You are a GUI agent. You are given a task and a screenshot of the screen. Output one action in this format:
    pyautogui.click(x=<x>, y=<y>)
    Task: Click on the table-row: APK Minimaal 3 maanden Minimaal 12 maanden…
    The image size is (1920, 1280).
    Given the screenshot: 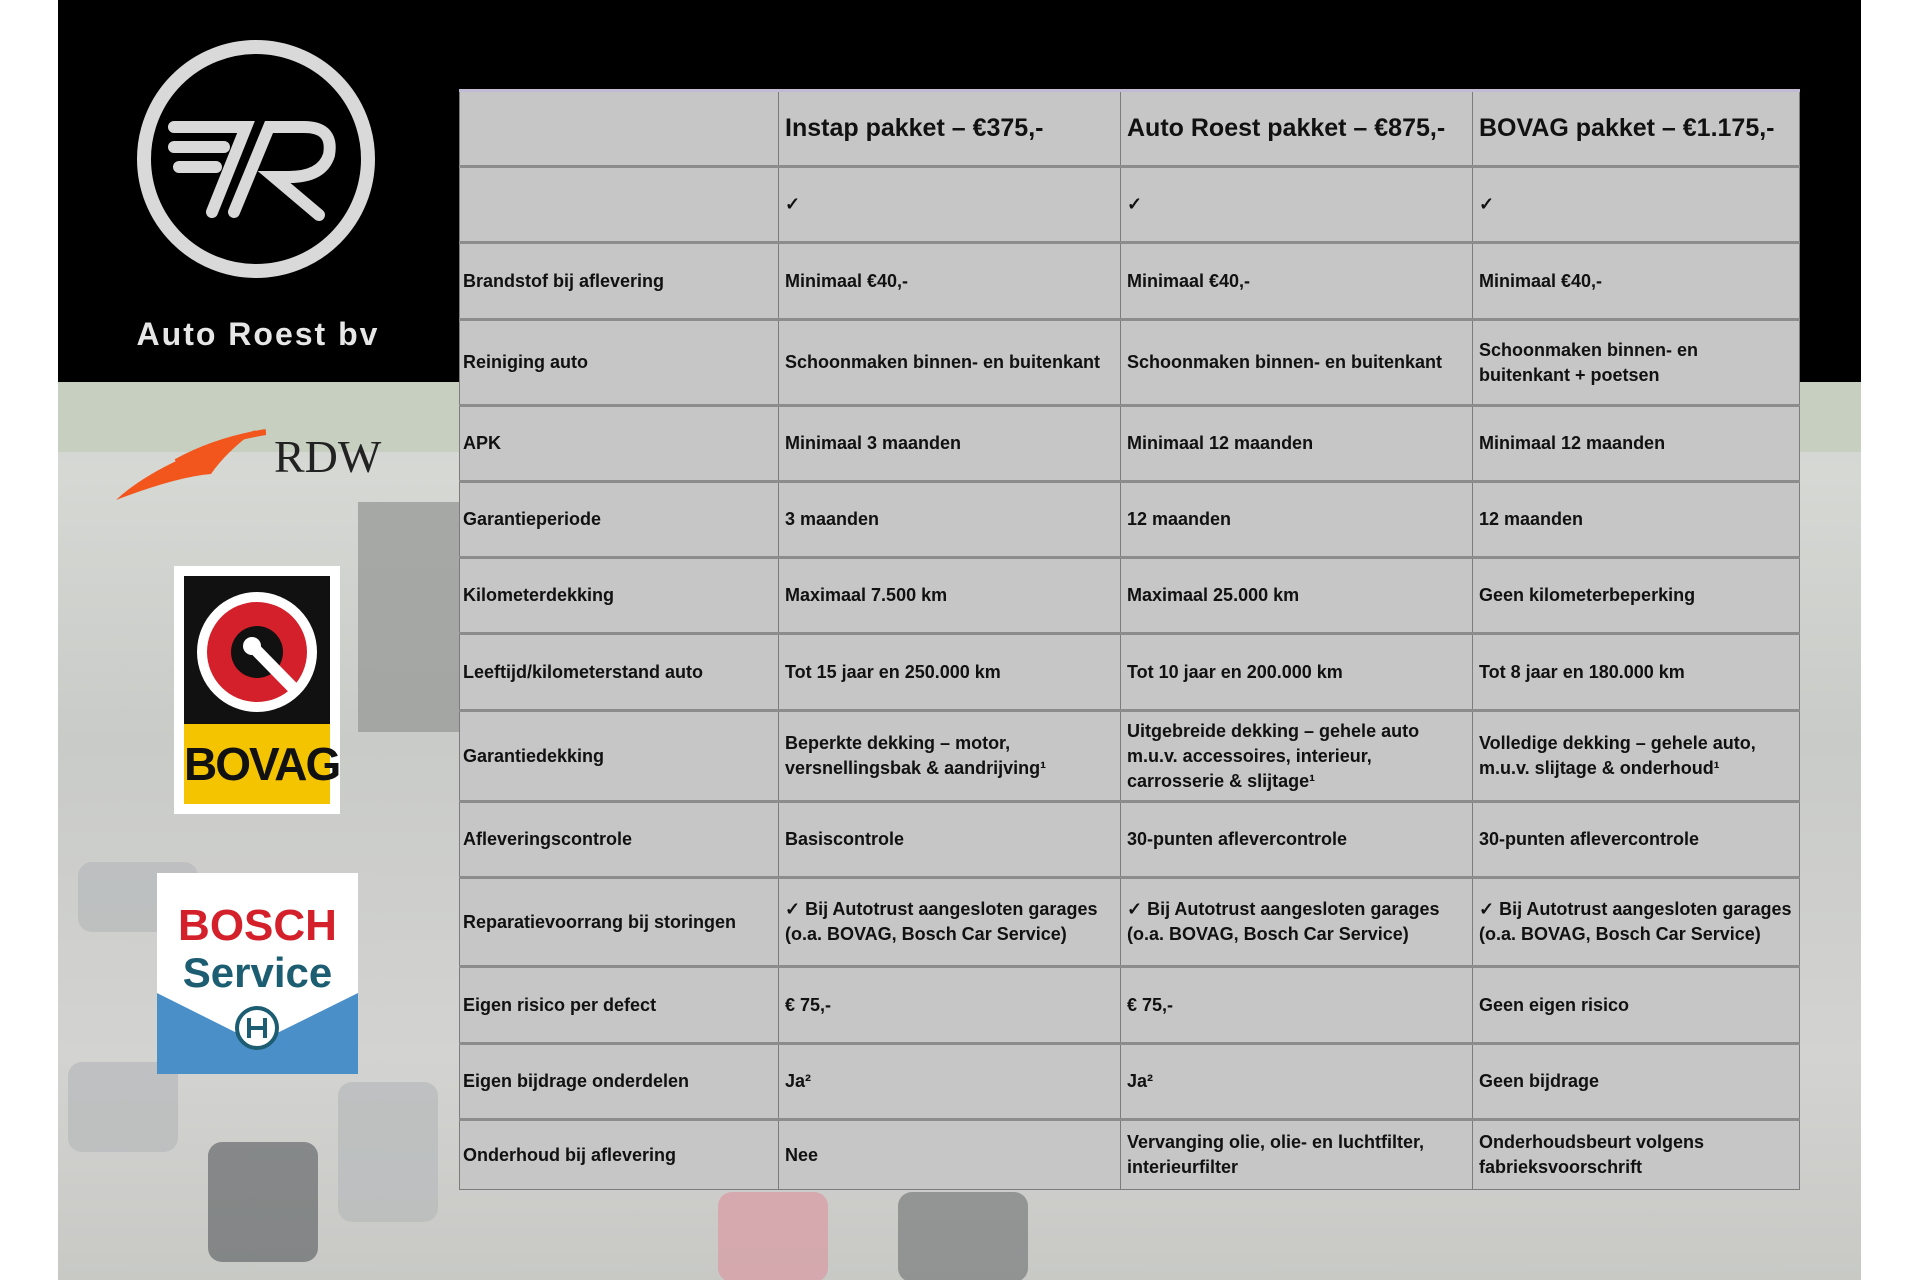 What is the action you would take?
    pyautogui.click(x=1129, y=443)
    